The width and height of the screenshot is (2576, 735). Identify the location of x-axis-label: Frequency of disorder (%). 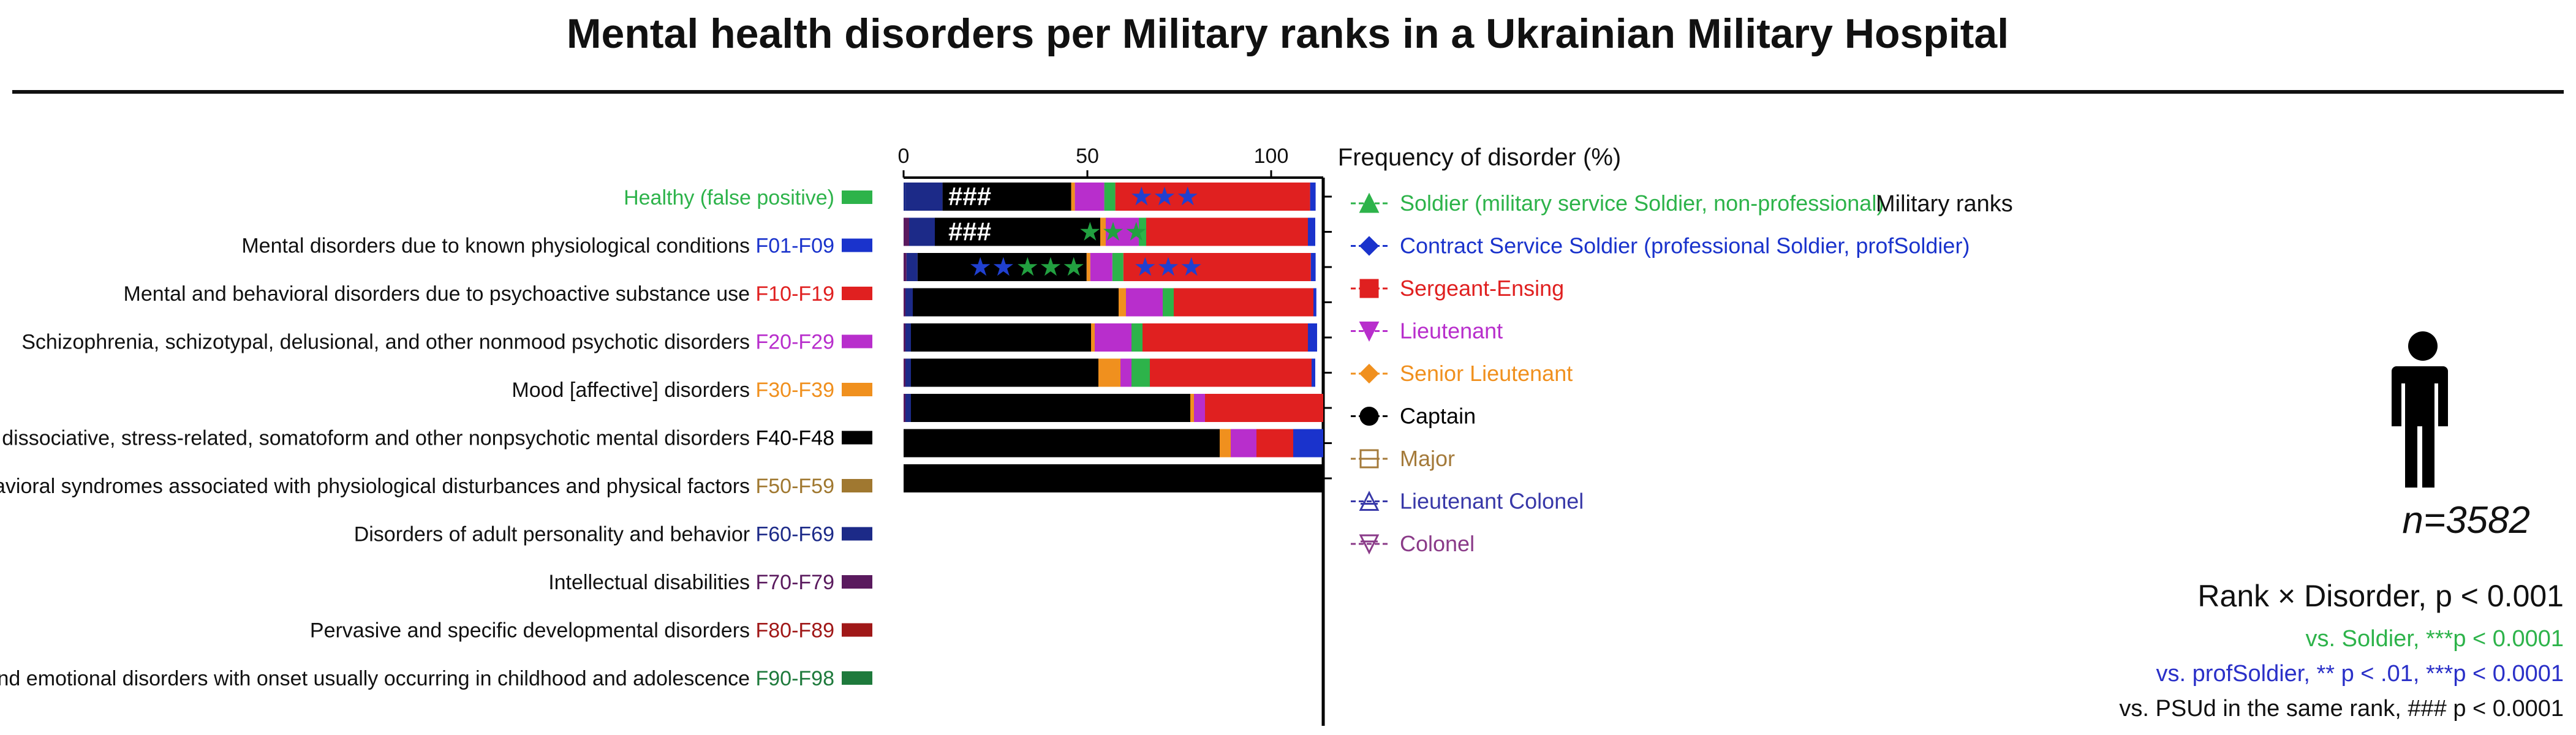
(1479, 158).